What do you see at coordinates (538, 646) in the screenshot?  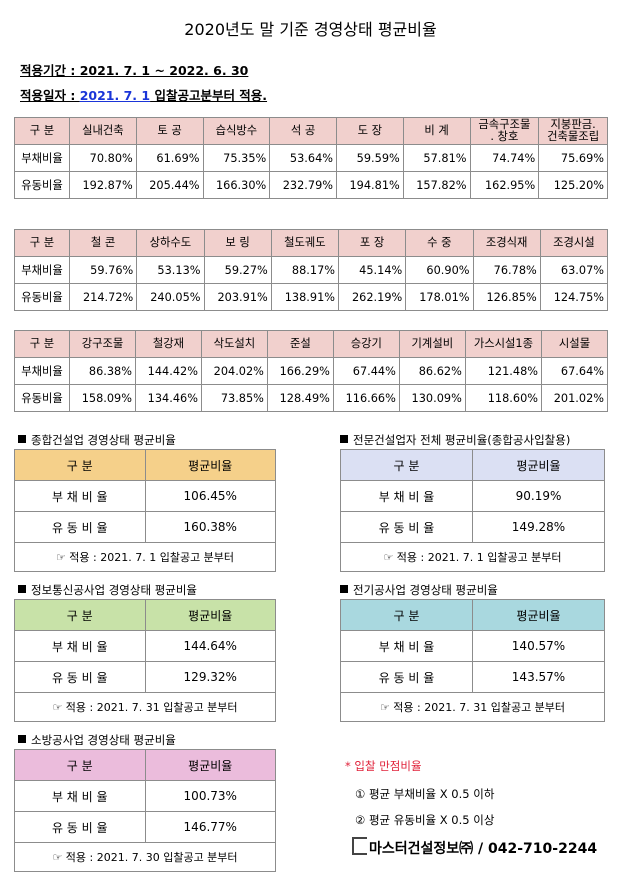 I see `box-row-value: 140.57%` at bounding box center [538, 646].